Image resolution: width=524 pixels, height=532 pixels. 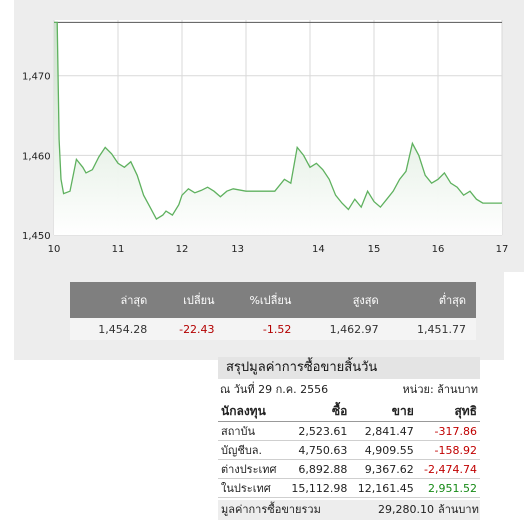 What do you see at coordinates (448, 411) in the screenshot?
I see `header-net: สุทธิ` at bounding box center [448, 411].